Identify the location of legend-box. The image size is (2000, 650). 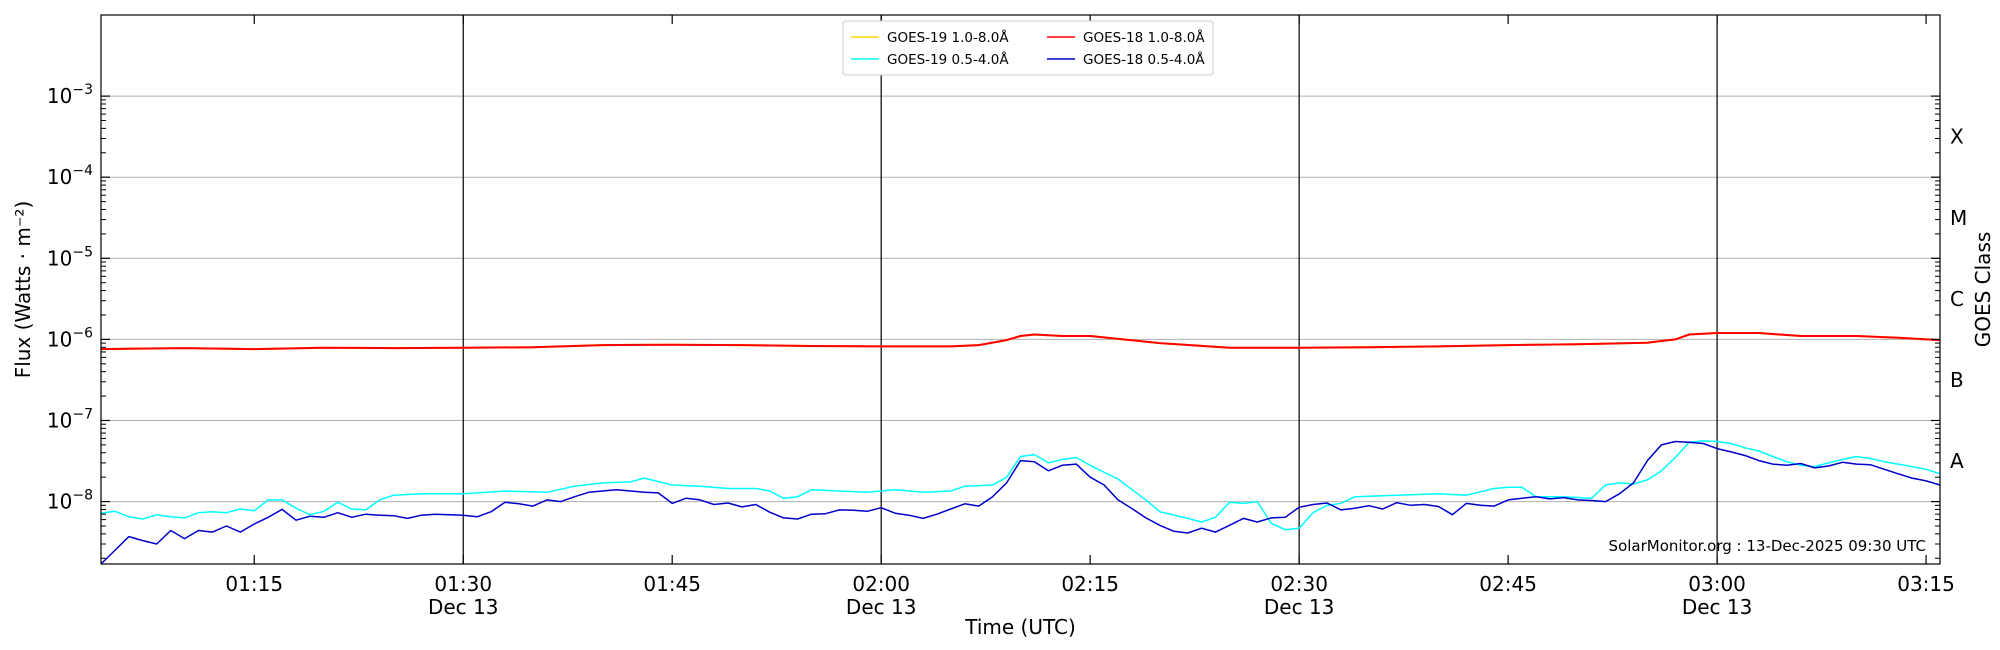
(1028, 48).